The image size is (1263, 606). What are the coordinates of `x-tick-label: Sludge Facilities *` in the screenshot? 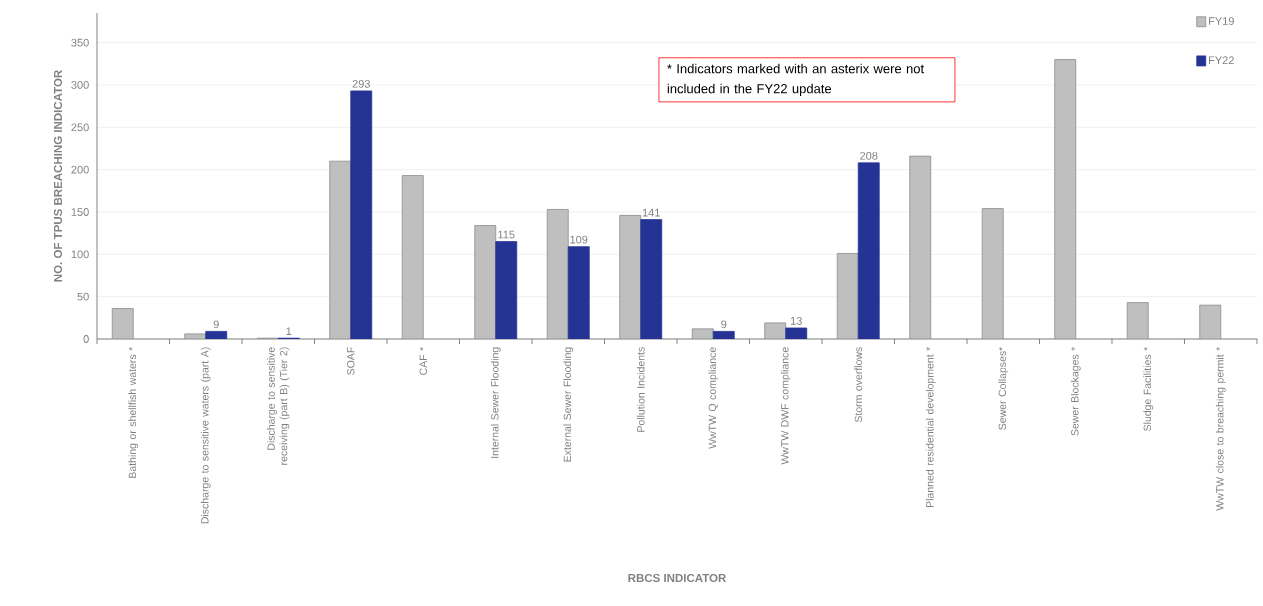 It's located at (1148, 388).